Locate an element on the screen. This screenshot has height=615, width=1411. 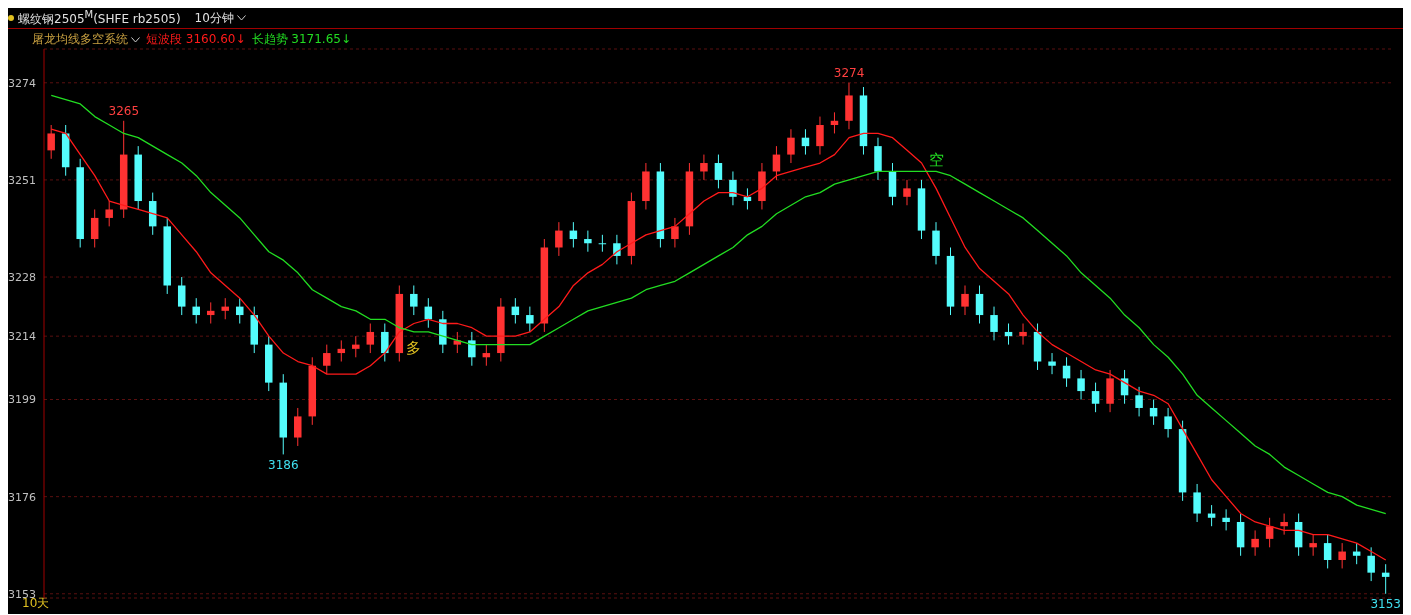
annotation: 3153 is located at coordinates (1386, 604).